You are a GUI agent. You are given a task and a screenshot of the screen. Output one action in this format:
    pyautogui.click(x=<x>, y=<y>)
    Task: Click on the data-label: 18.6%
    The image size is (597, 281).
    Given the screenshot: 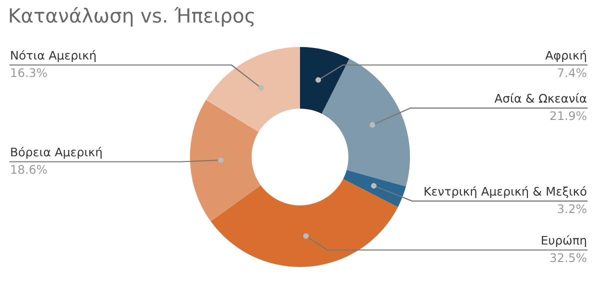 What is the action you would take?
    pyautogui.click(x=29, y=169)
    